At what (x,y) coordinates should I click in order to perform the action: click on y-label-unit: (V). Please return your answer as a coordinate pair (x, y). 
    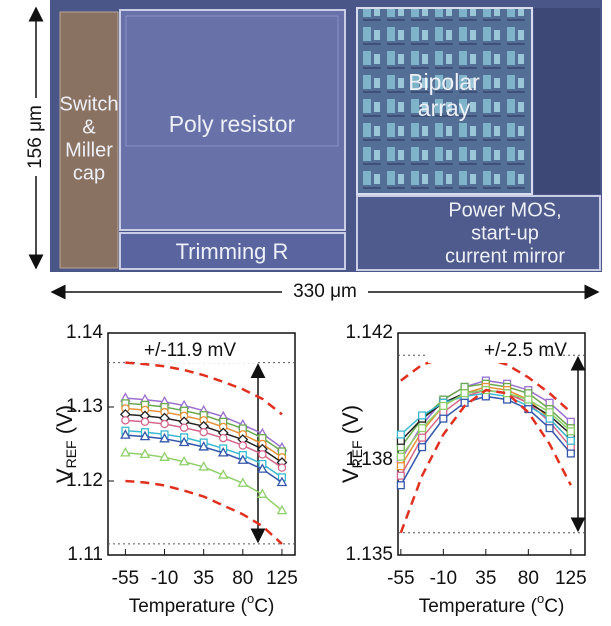
    Looking at the image, I should click on (350, 422).